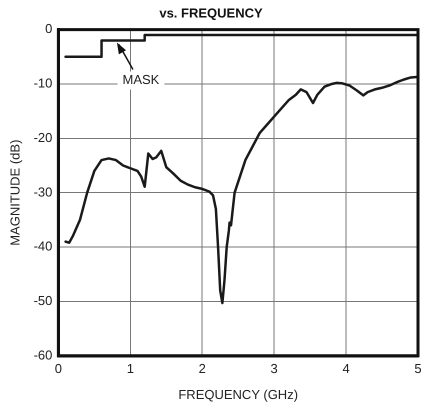 The width and height of the screenshot is (430, 411). What do you see at coordinates (211, 12) in the screenshot?
I see `chart-title: vs. FREQUENCY` at bounding box center [211, 12].